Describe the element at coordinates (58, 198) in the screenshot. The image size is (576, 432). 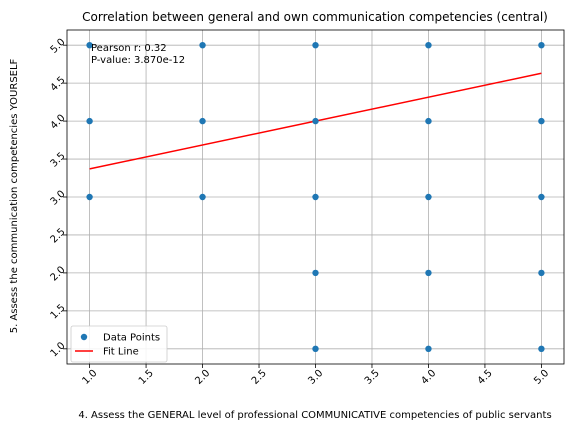
I see `y-tick-label: 3.0` at that location.